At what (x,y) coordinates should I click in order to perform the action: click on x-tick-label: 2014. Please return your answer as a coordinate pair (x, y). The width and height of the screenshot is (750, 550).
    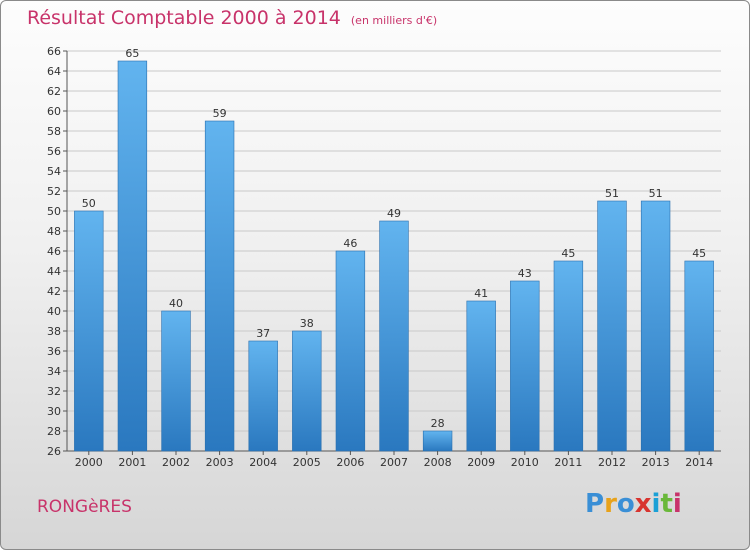
    Looking at the image, I should click on (699, 462).